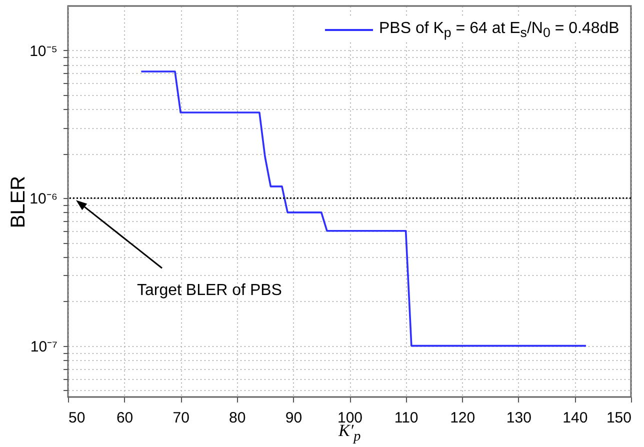 The width and height of the screenshot is (644, 447). Describe the element at coordinates (44, 51) in the screenshot. I see `y-tick-label: 10⁻⁵` at that location.